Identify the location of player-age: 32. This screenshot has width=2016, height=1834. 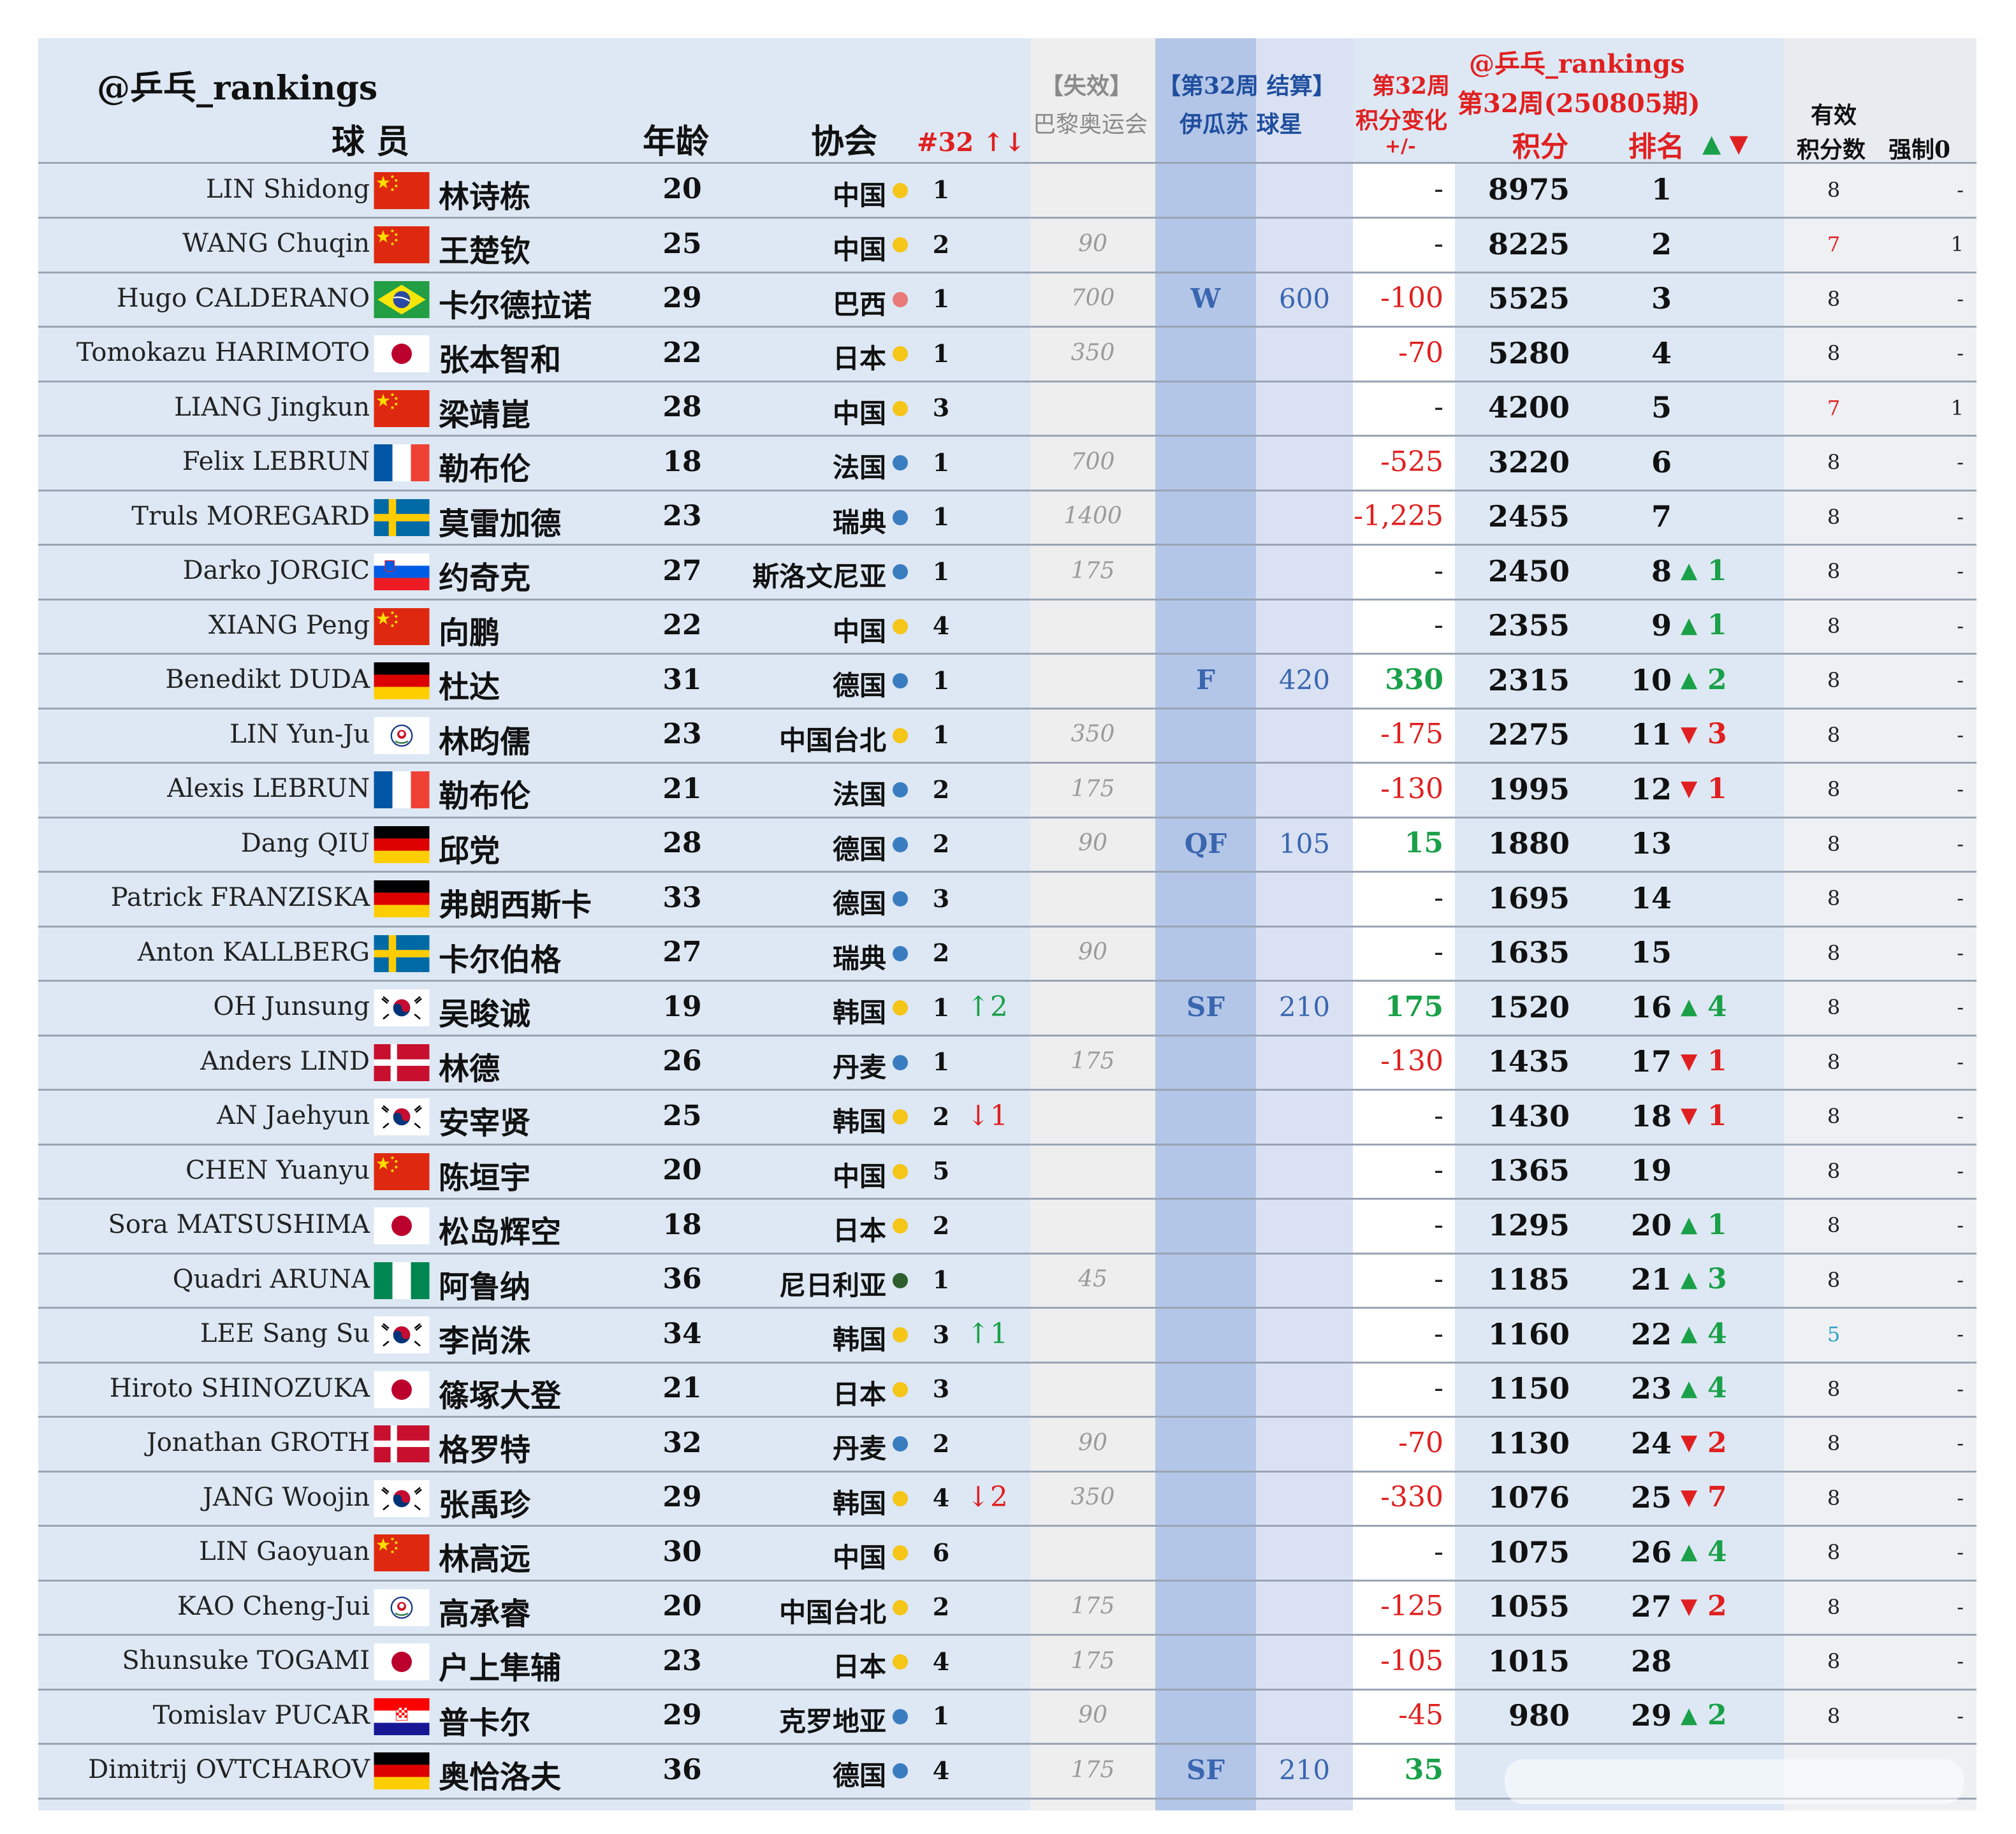
(682, 1442).